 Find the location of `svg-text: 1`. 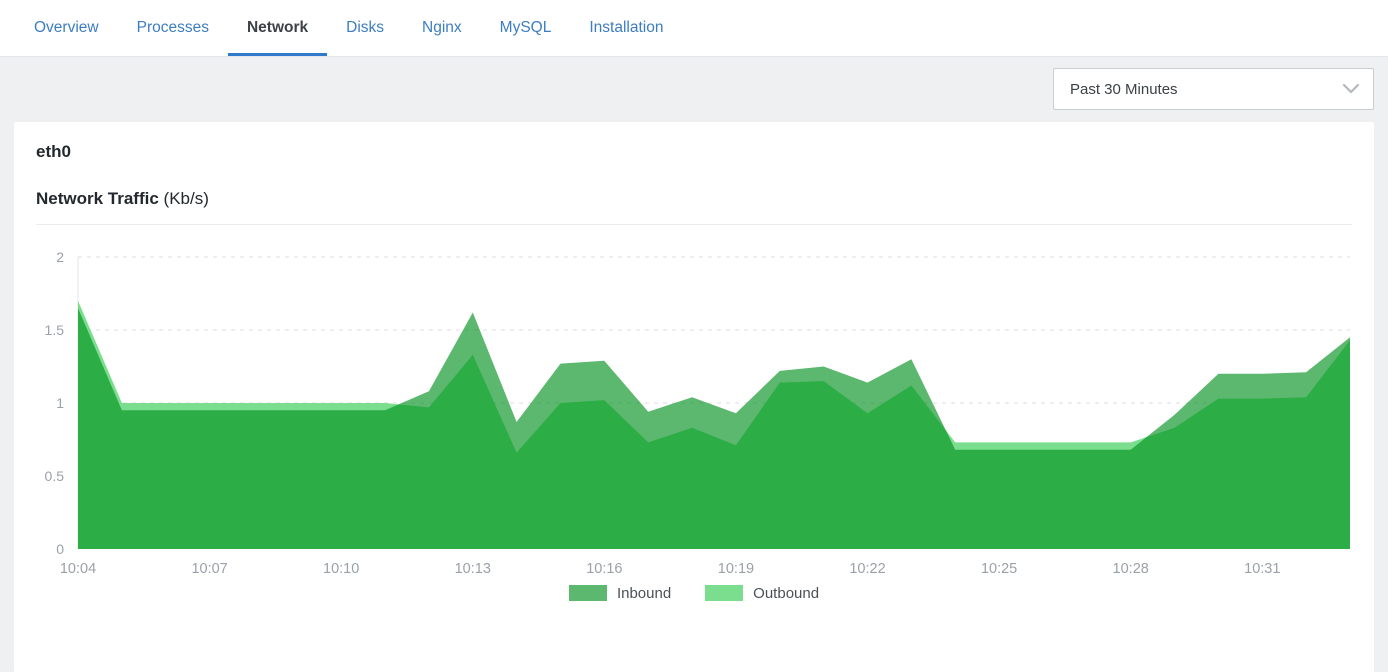

svg-text: 1 is located at coordinates (60, 403).